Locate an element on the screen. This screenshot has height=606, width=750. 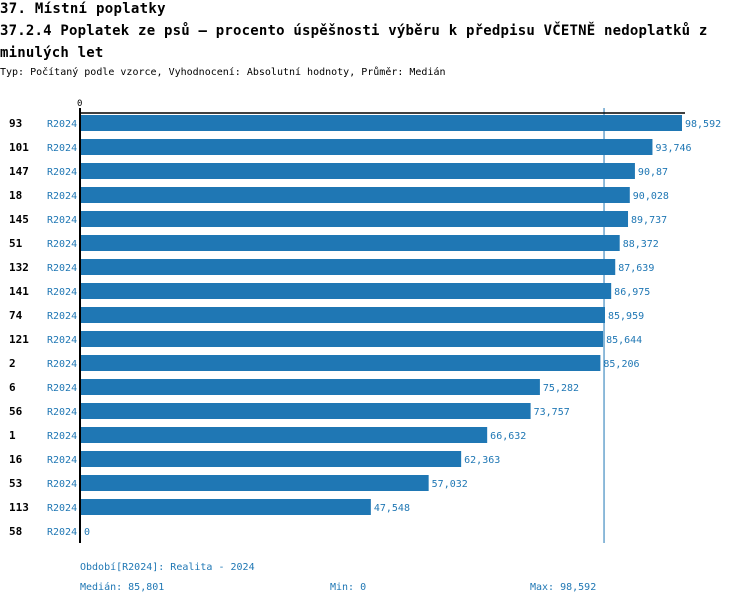
category-label: 145 is located at coordinates (19, 219).